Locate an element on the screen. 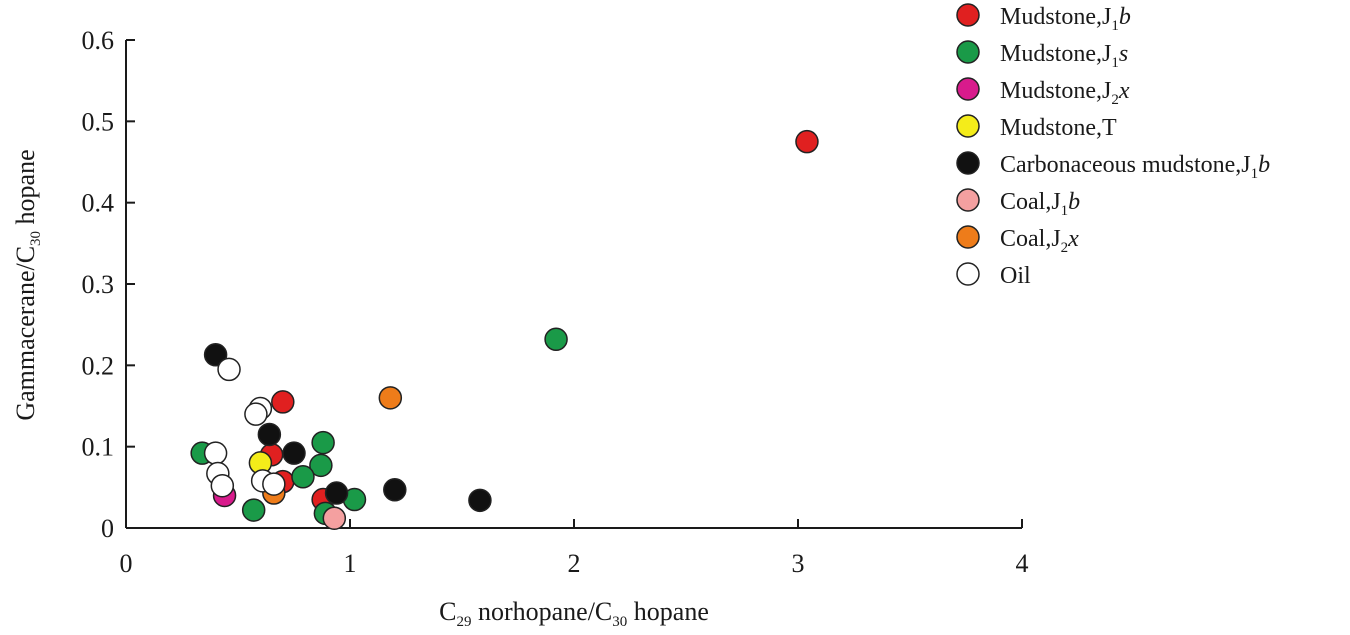  y-tick-label: 0.4 is located at coordinates (98, 203).